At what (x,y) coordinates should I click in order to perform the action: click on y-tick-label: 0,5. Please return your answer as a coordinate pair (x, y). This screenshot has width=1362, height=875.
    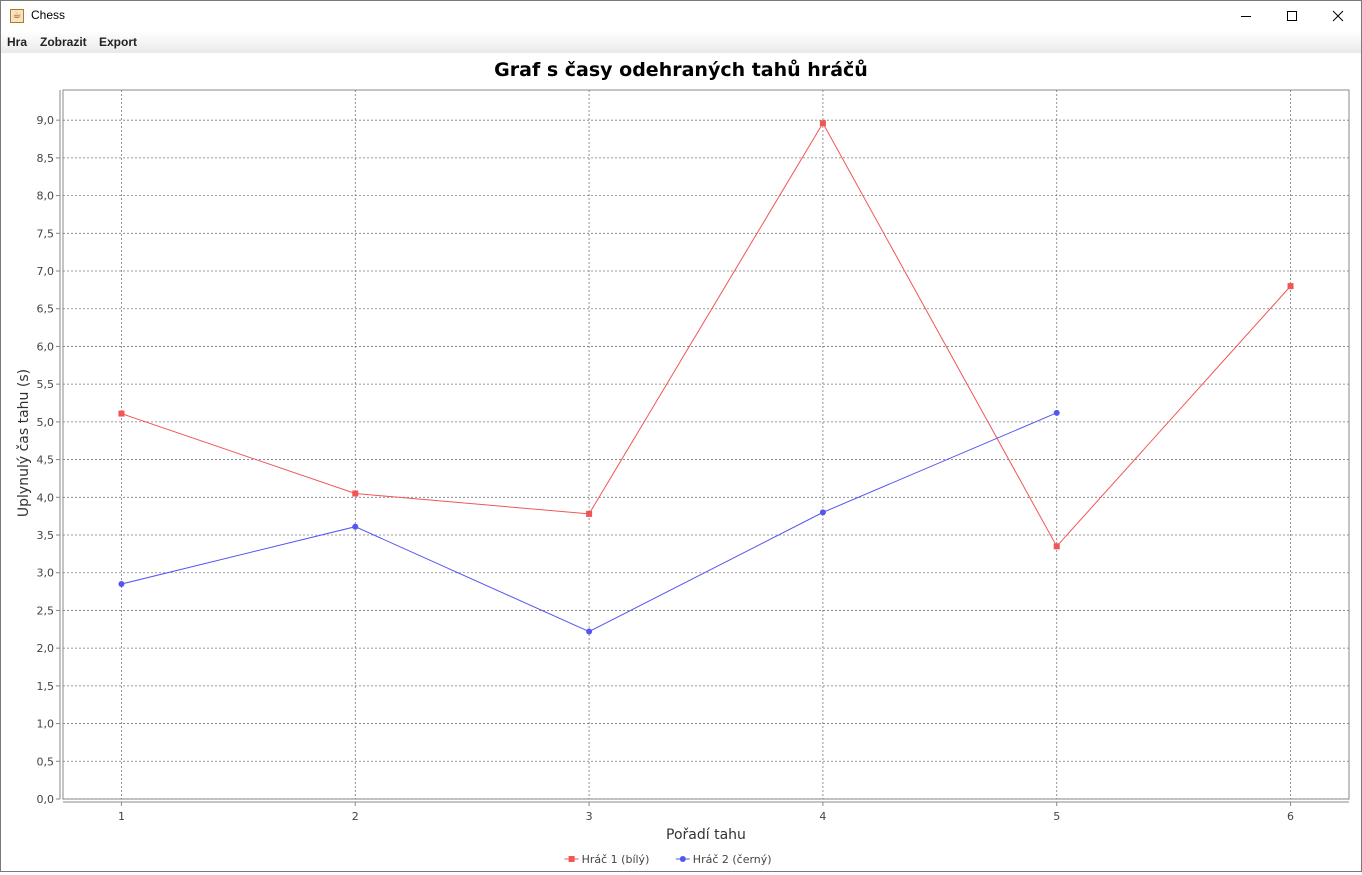
    Looking at the image, I should click on (46, 761).